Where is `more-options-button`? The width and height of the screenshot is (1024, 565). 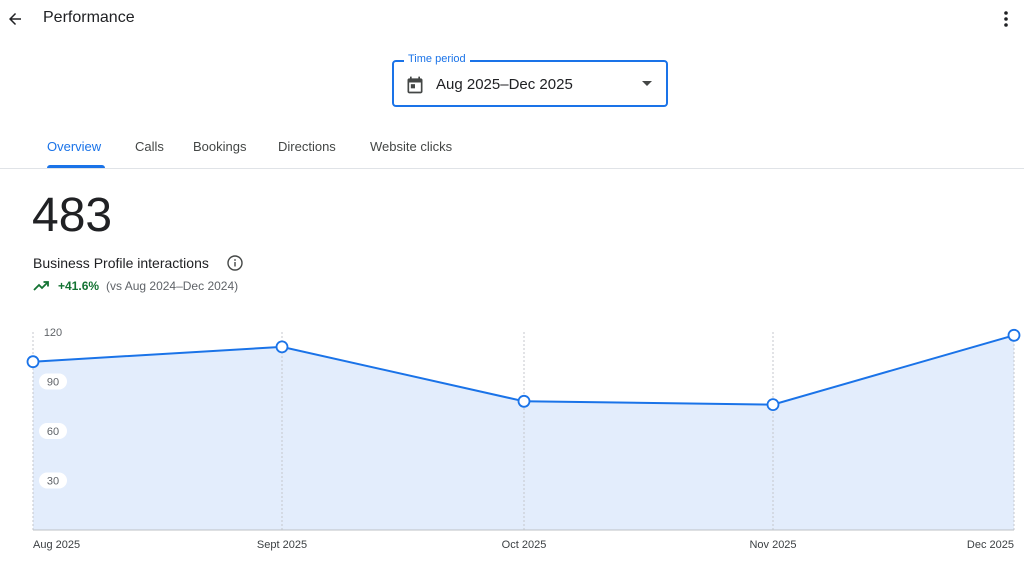
more-options-button is located at coordinates (1006, 19).